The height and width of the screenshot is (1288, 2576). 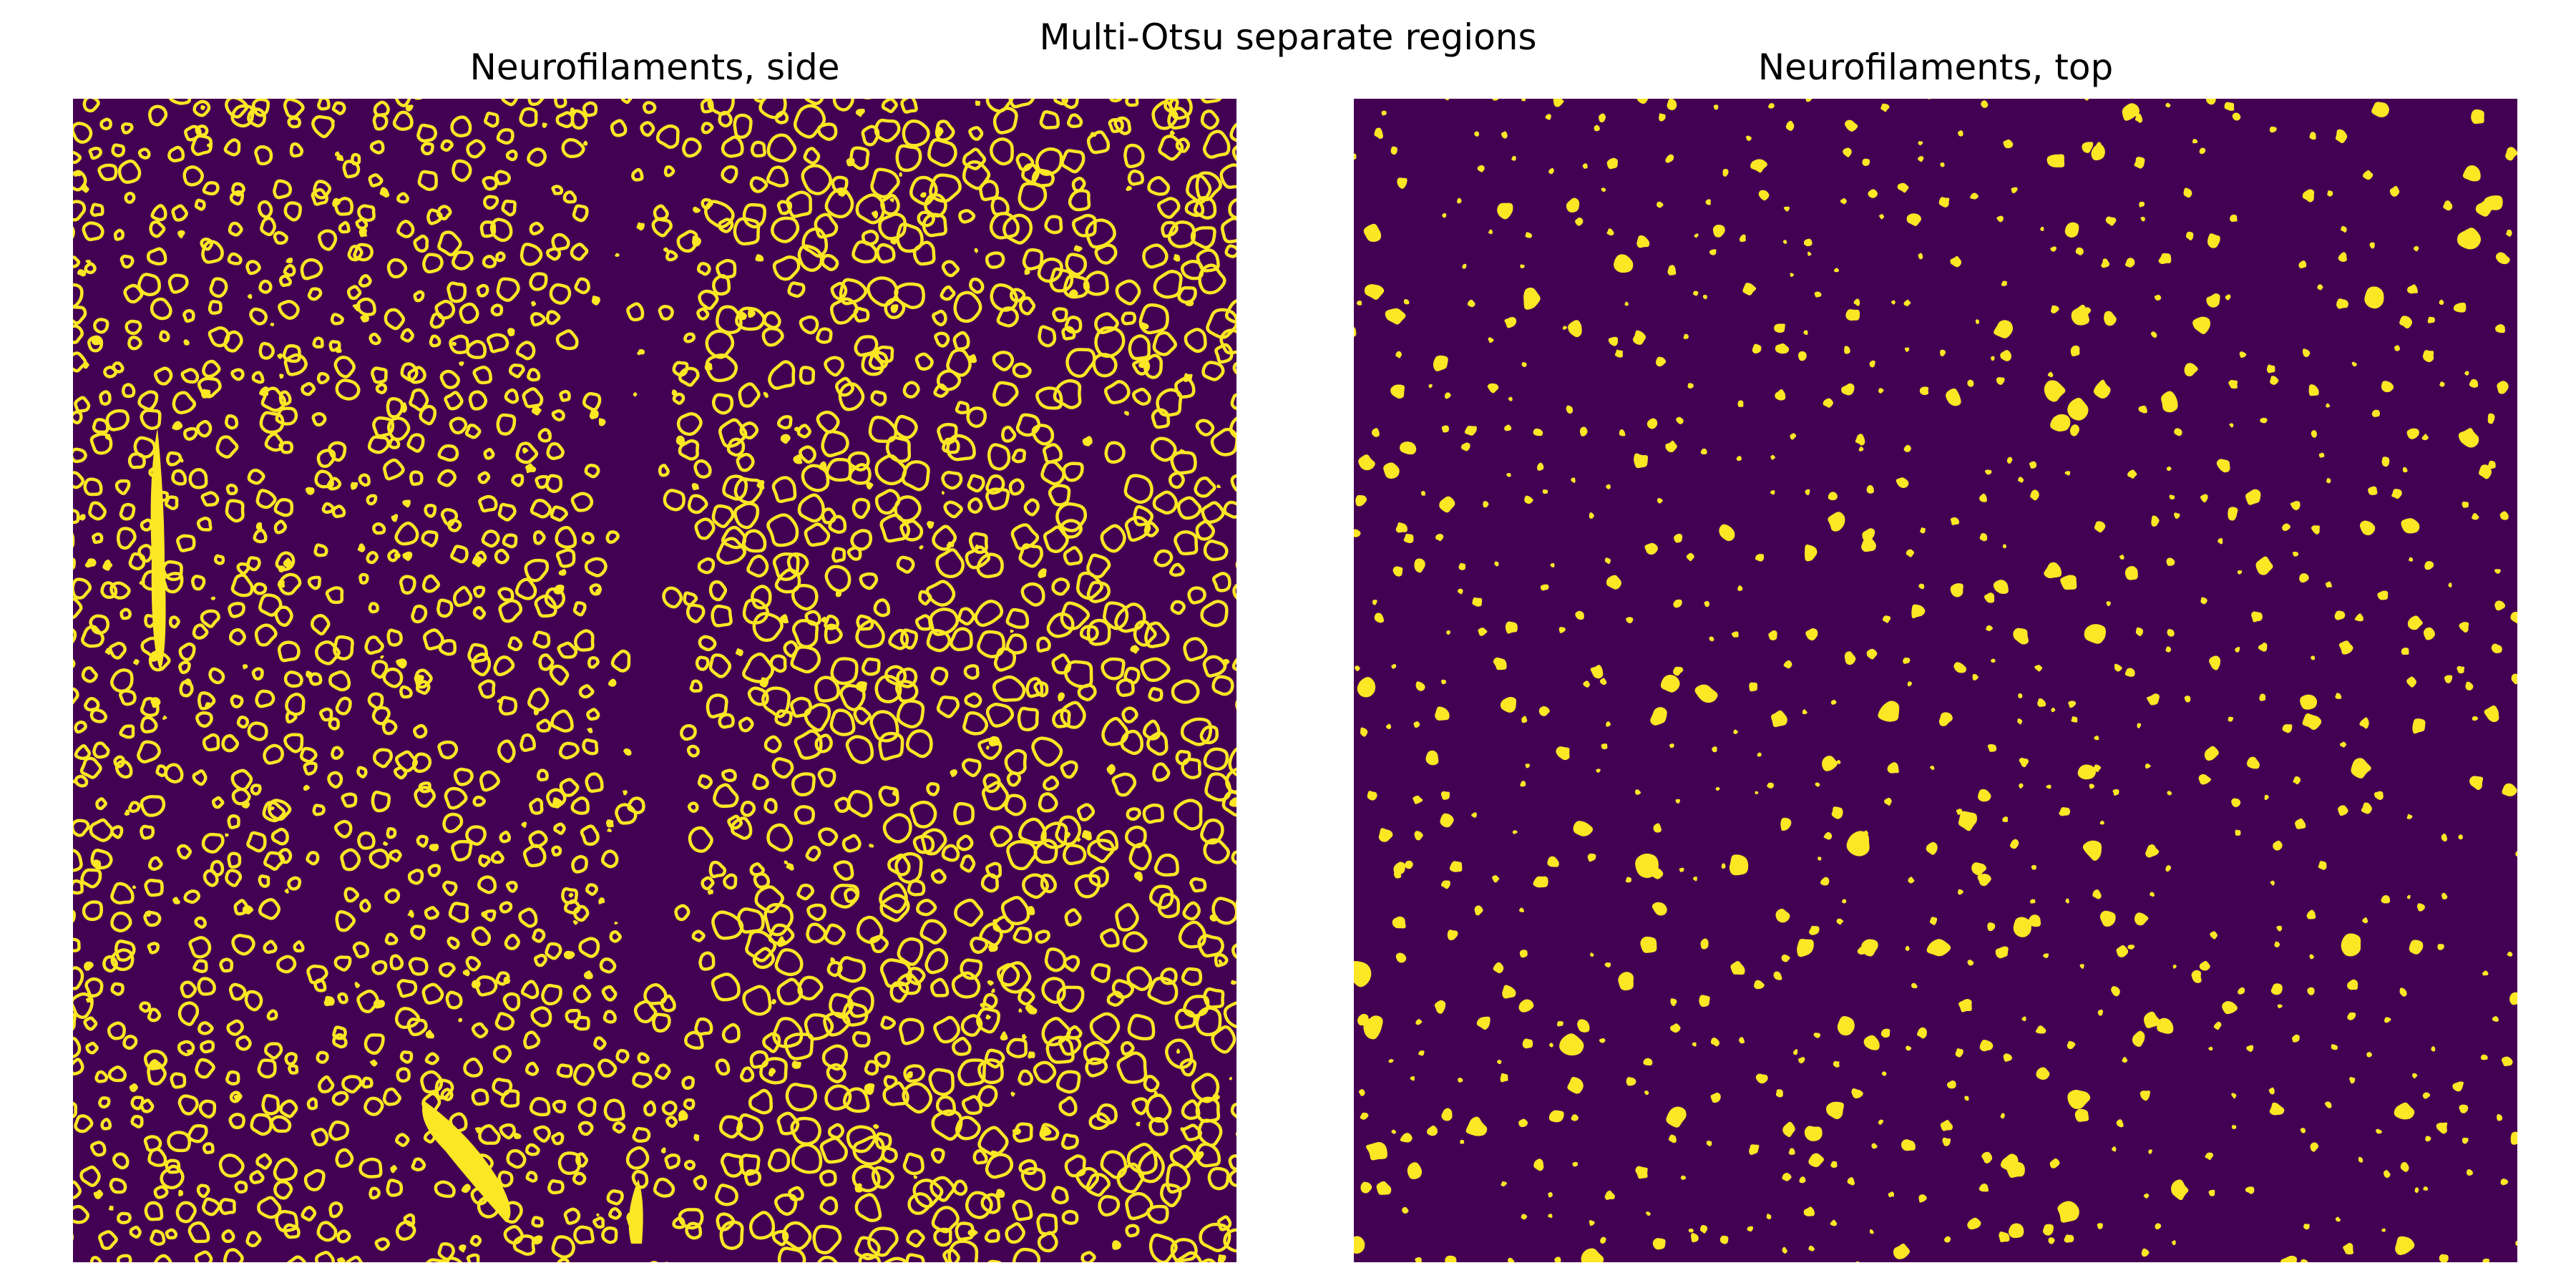 I want to click on left-panel-title: Neurofilaments, side, so click(x=654, y=67).